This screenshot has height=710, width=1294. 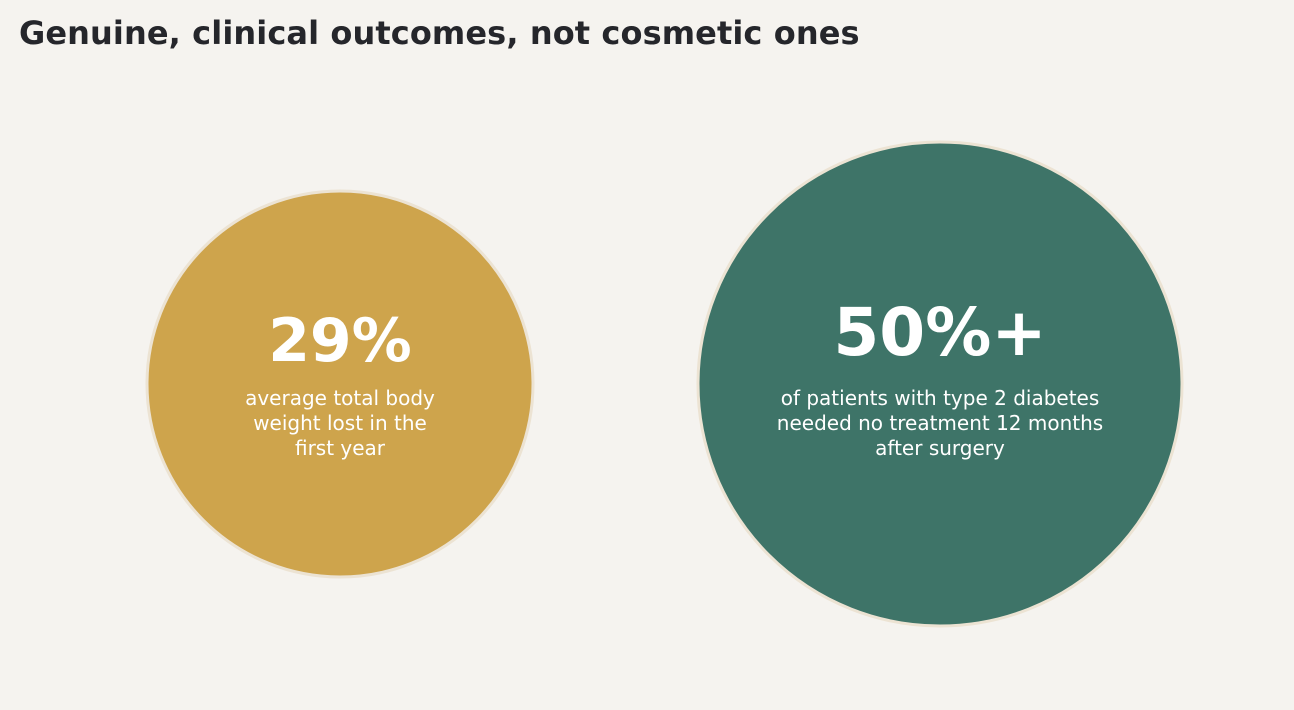 What do you see at coordinates (340, 448) in the screenshot?
I see `bubble-caption-line: first year` at bounding box center [340, 448].